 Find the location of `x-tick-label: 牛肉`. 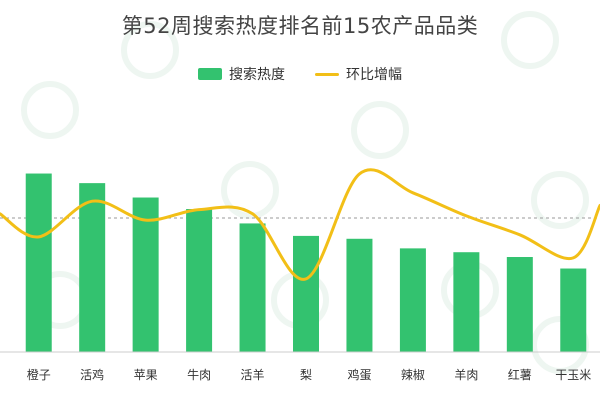

x-tick-label: 牛肉 is located at coordinates (199, 374).